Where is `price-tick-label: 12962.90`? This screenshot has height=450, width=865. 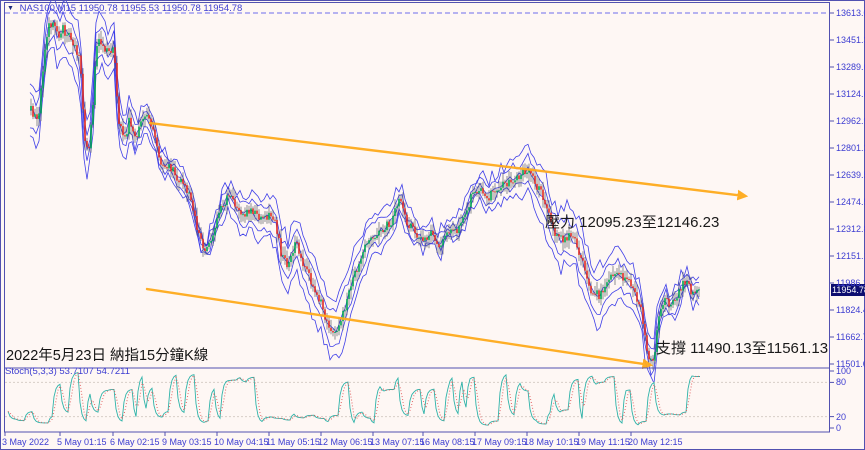
price-tick-label: 12962.90 is located at coordinates (850, 121).